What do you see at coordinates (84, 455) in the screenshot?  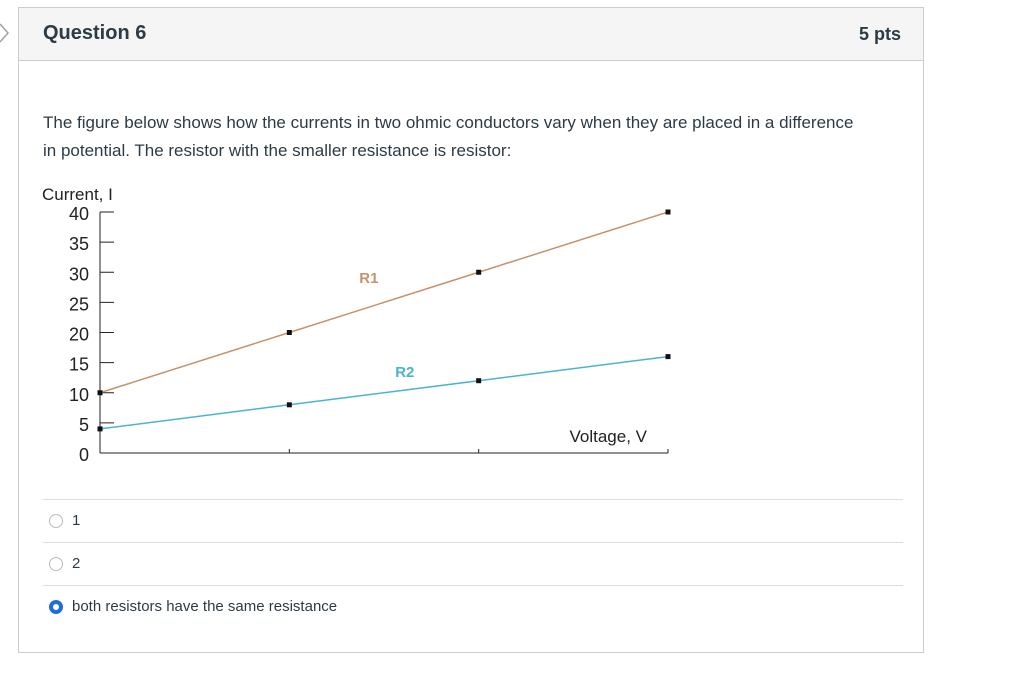 I see `y-tick-label: 0` at bounding box center [84, 455].